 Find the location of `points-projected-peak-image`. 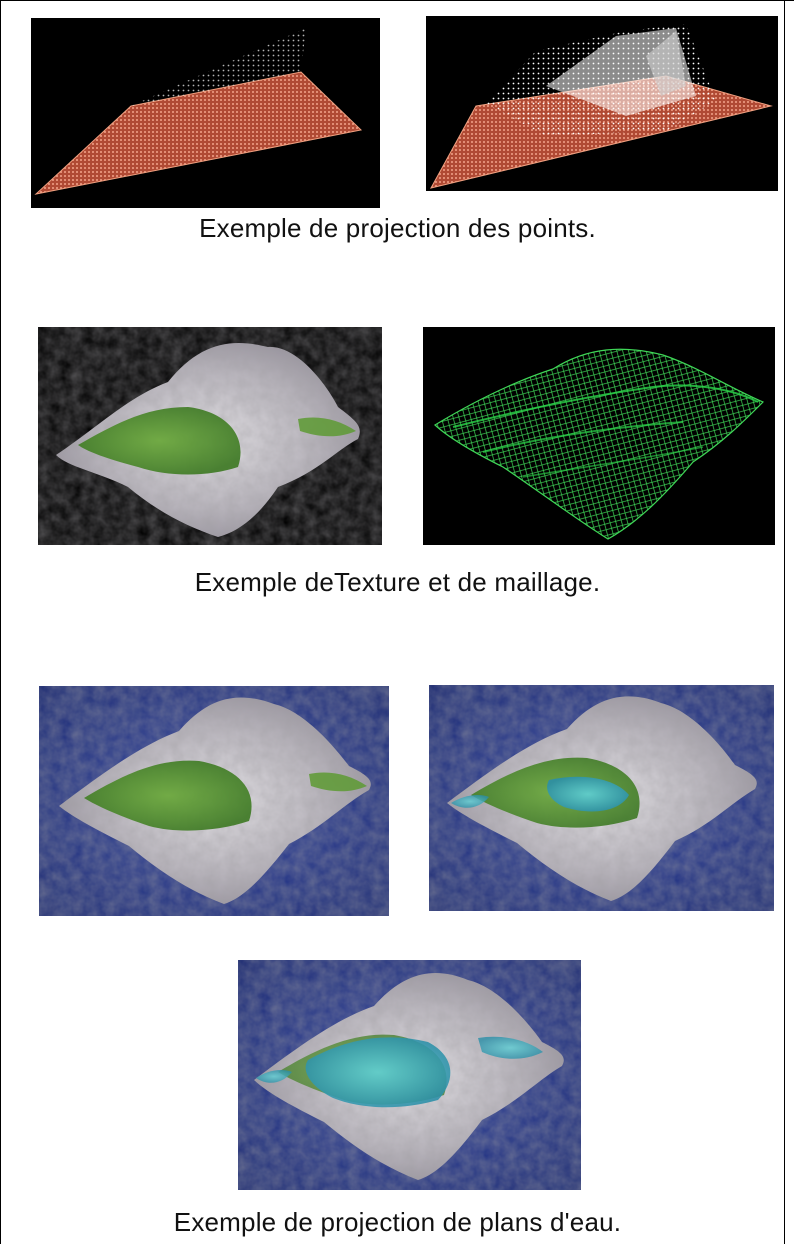

points-projected-peak-image is located at coordinates (602, 103).